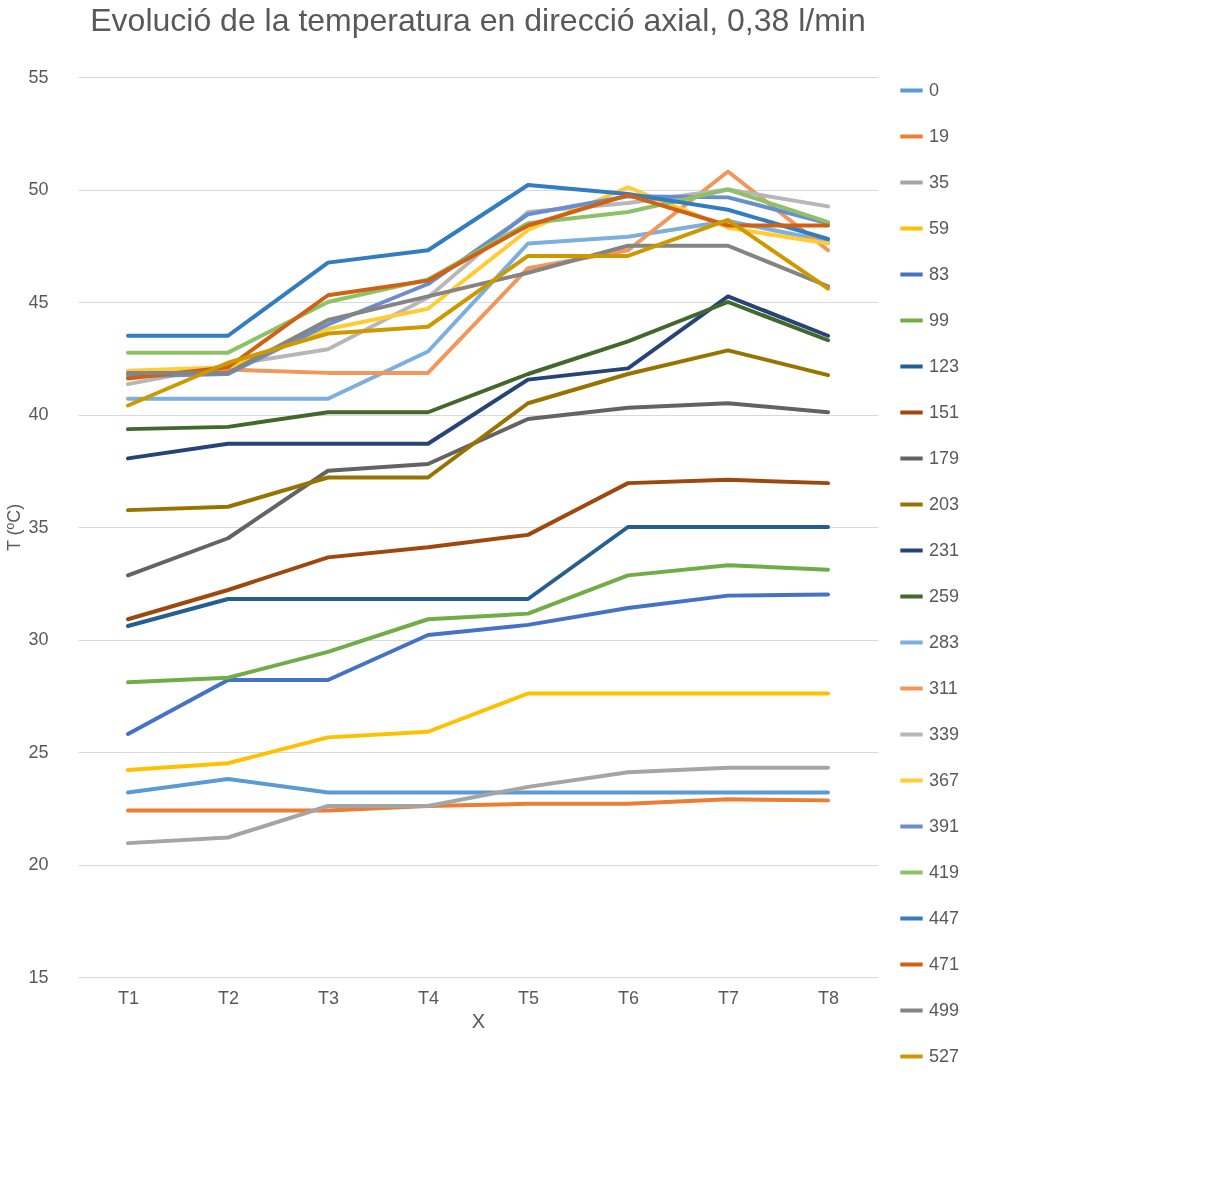  I want to click on y-tick-label: 30, so click(38, 639).